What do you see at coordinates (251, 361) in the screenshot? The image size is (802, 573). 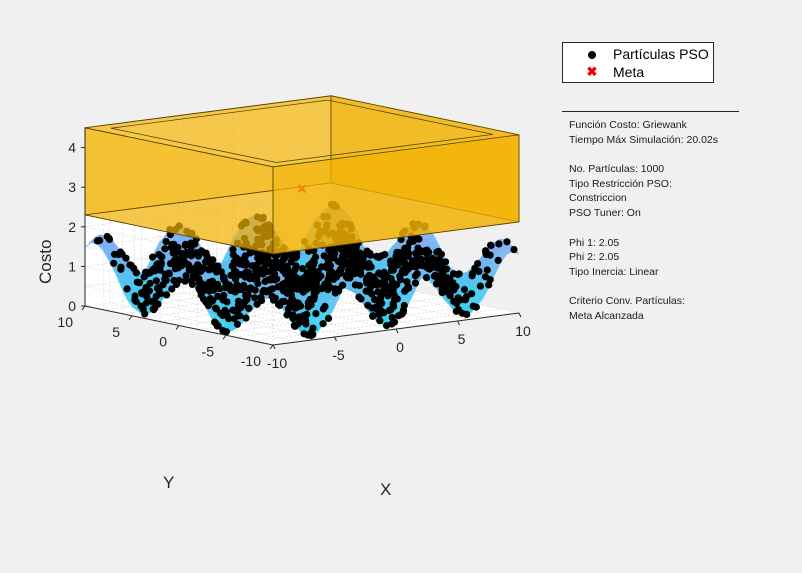 I see `tick-label: -10` at bounding box center [251, 361].